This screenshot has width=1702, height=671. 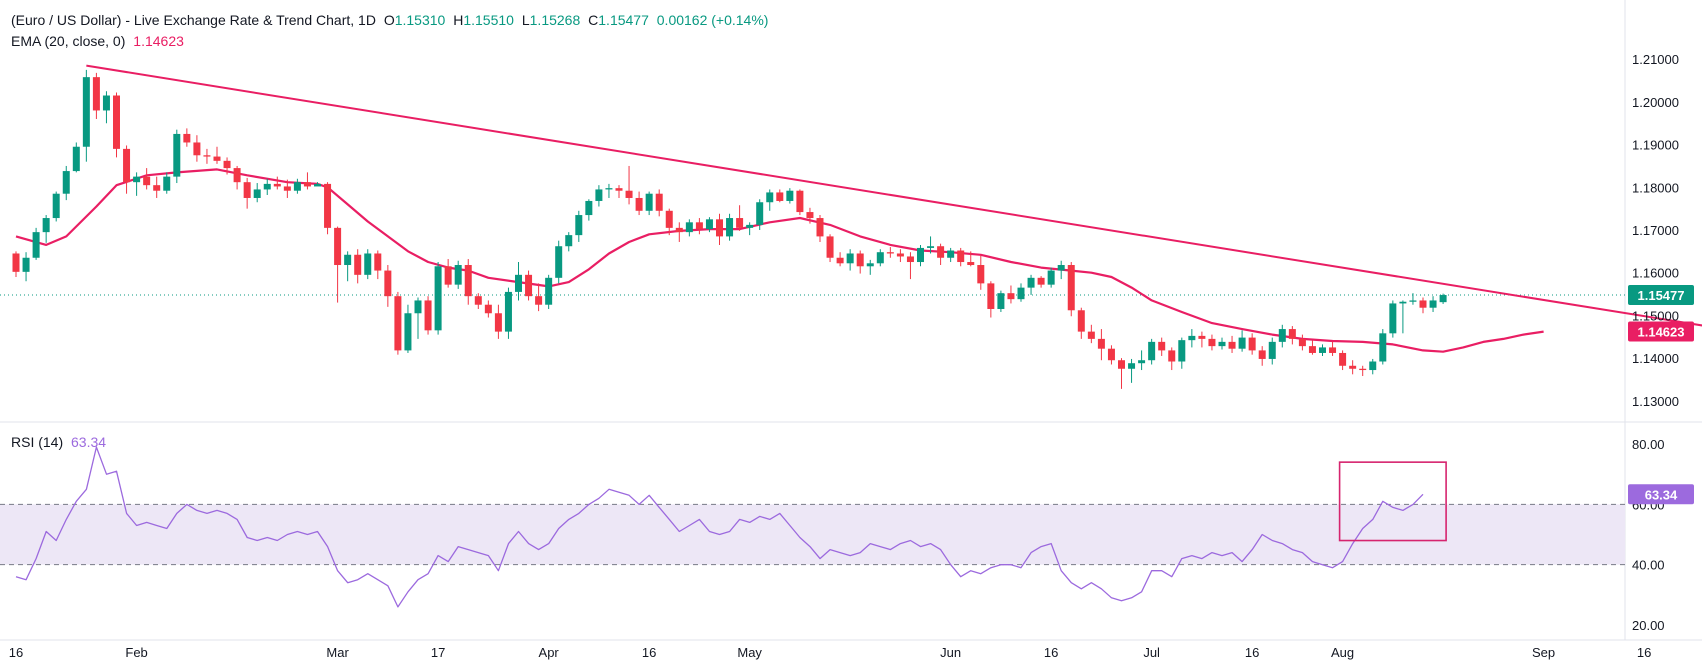 What do you see at coordinates (1543, 652) in the screenshot?
I see `time-tick-label: Sep` at bounding box center [1543, 652].